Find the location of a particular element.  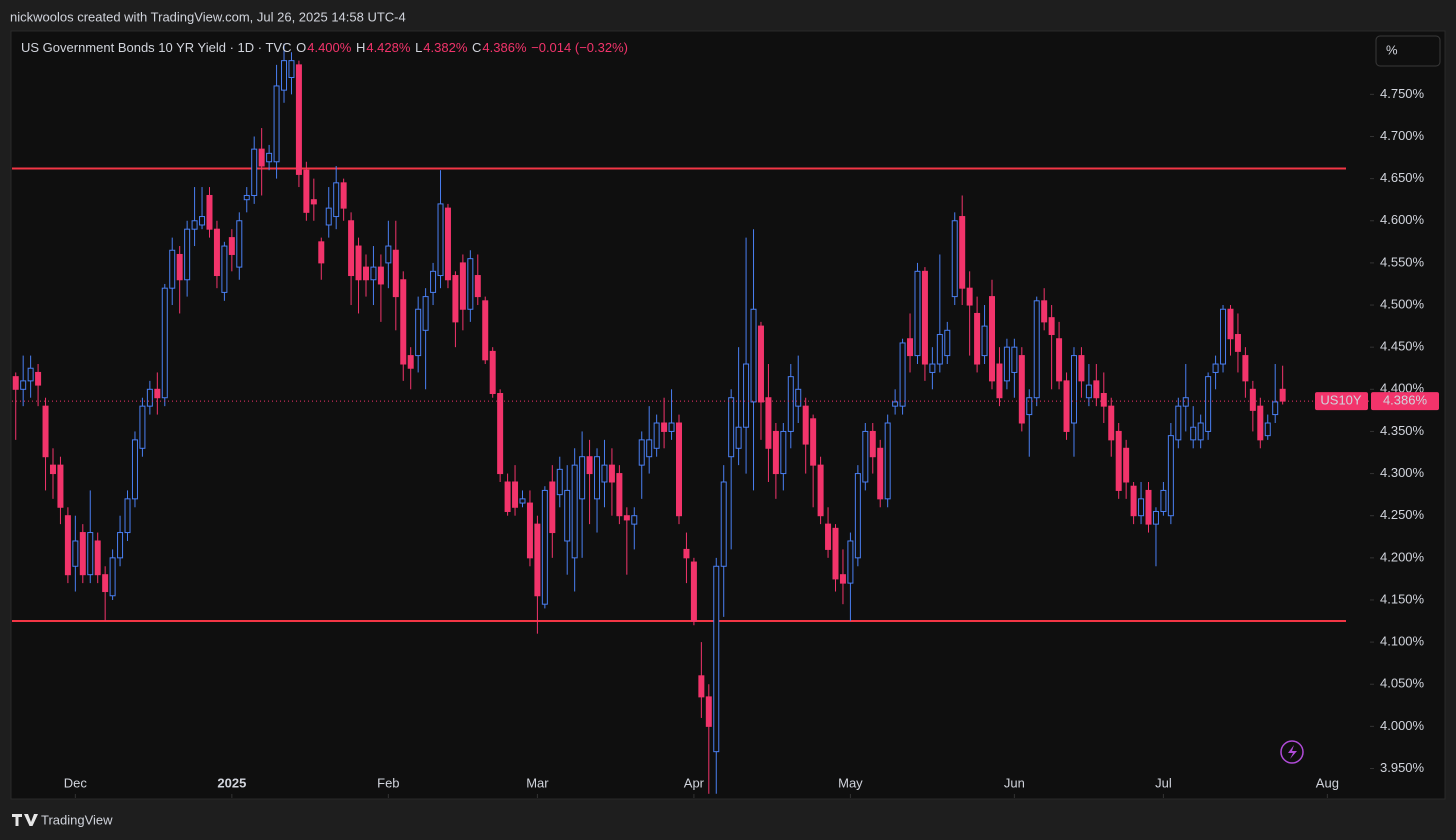

ohlc-value: 4.382% is located at coordinates (445, 47).